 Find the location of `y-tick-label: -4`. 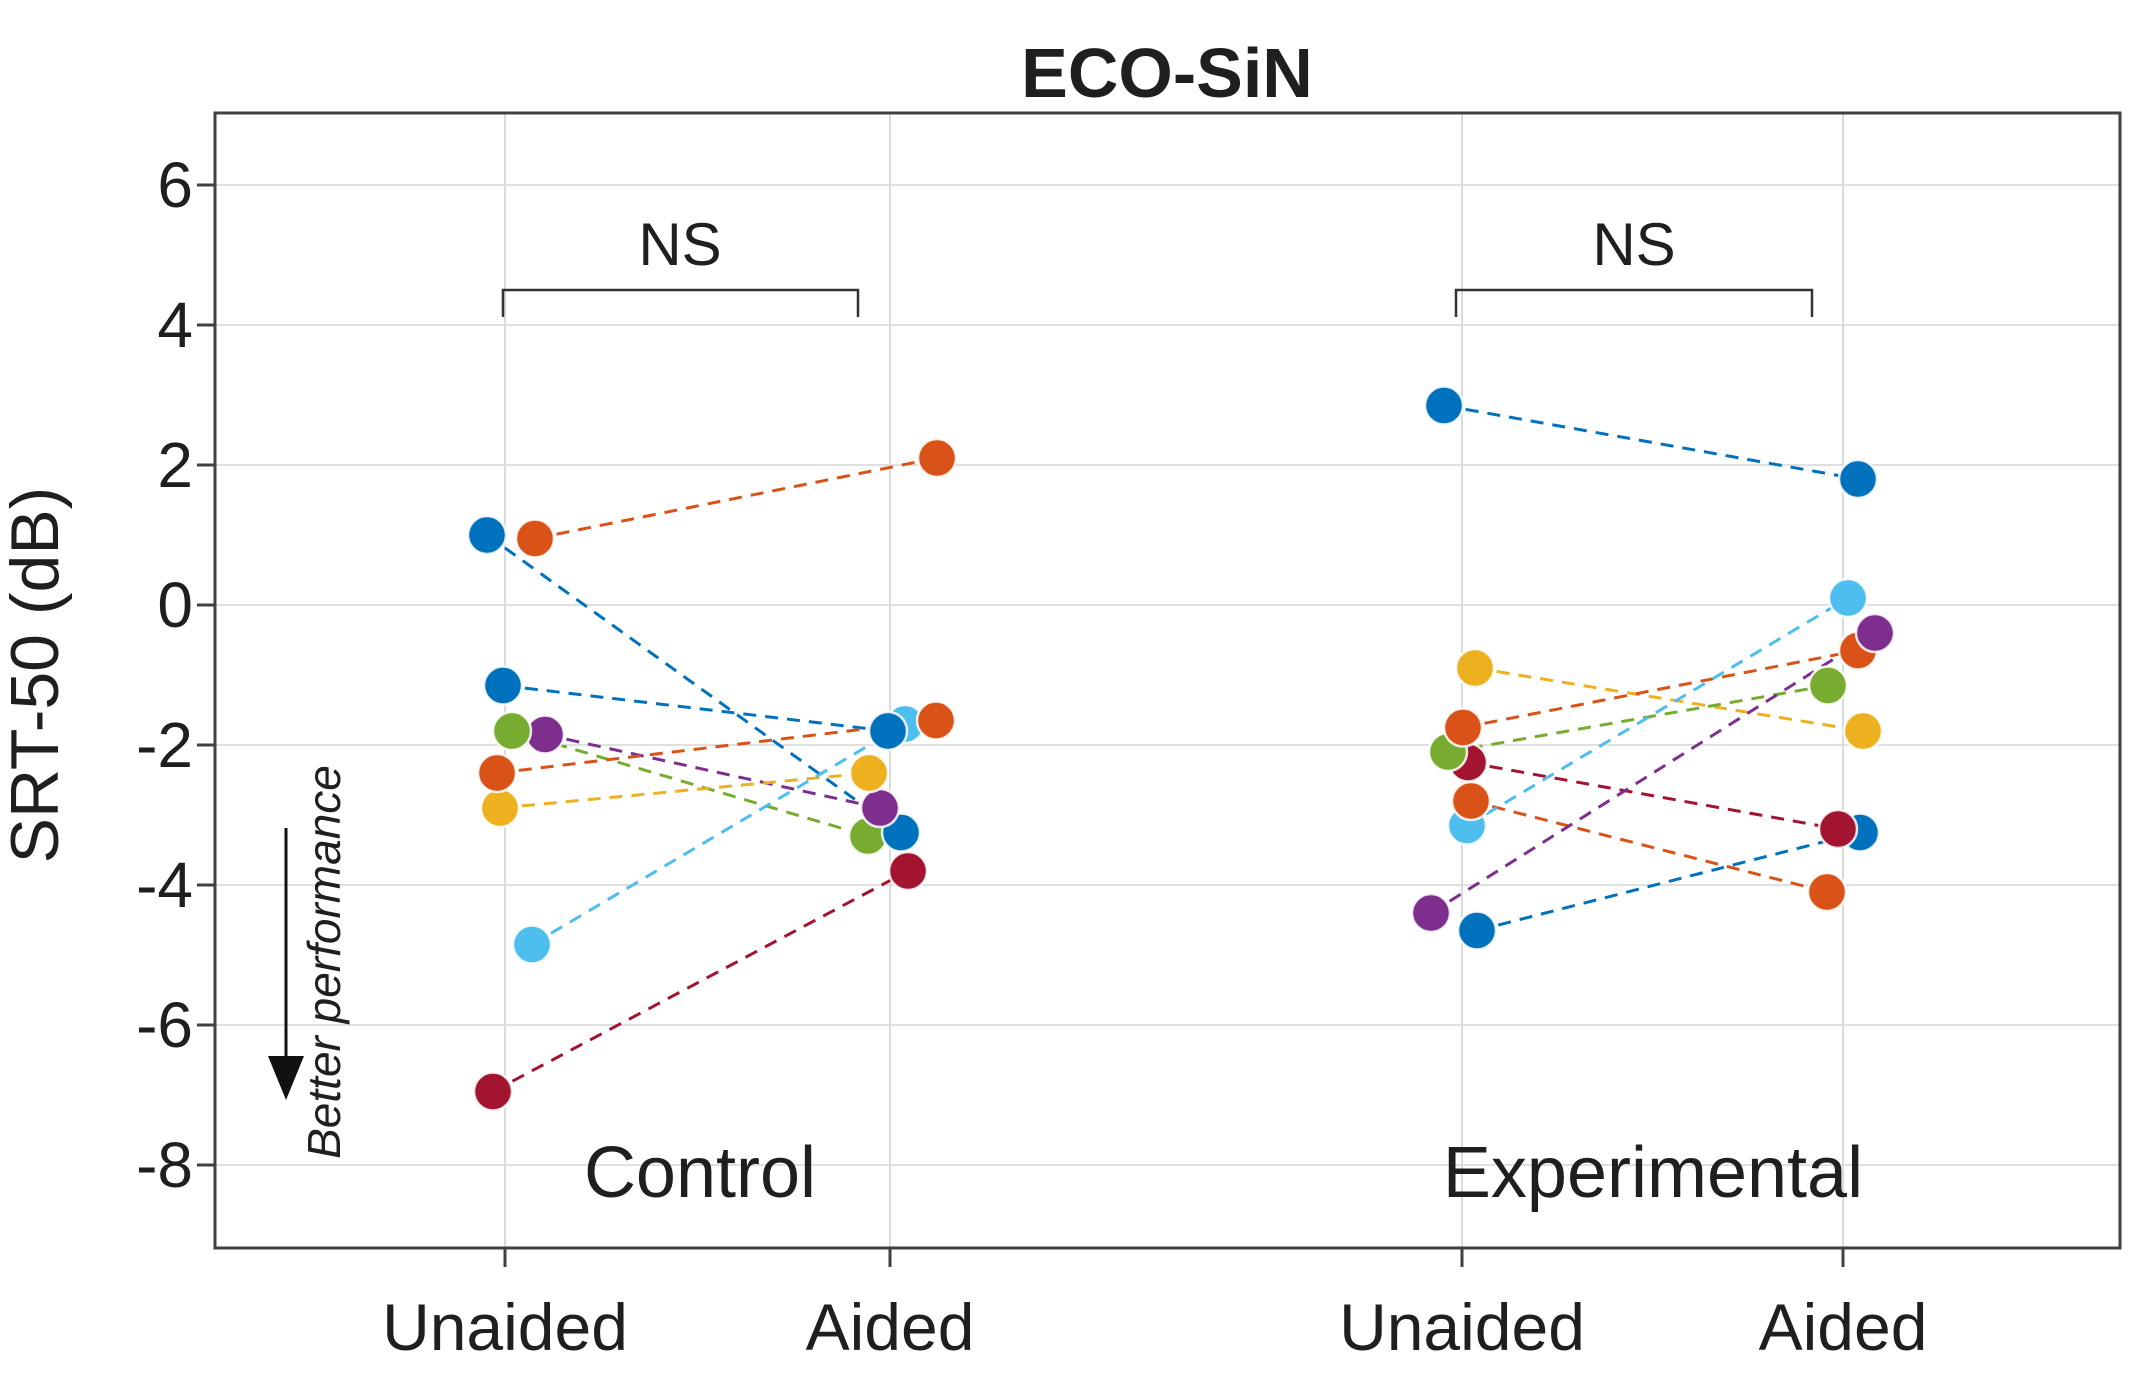

y-tick-label: -4 is located at coordinates (164, 885).